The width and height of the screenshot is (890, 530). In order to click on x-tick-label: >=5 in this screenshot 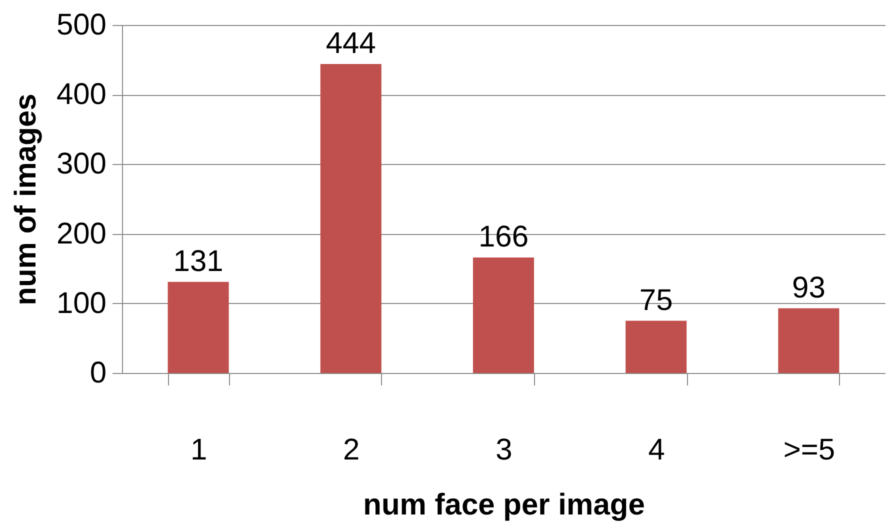, I will do `click(809, 450)`.